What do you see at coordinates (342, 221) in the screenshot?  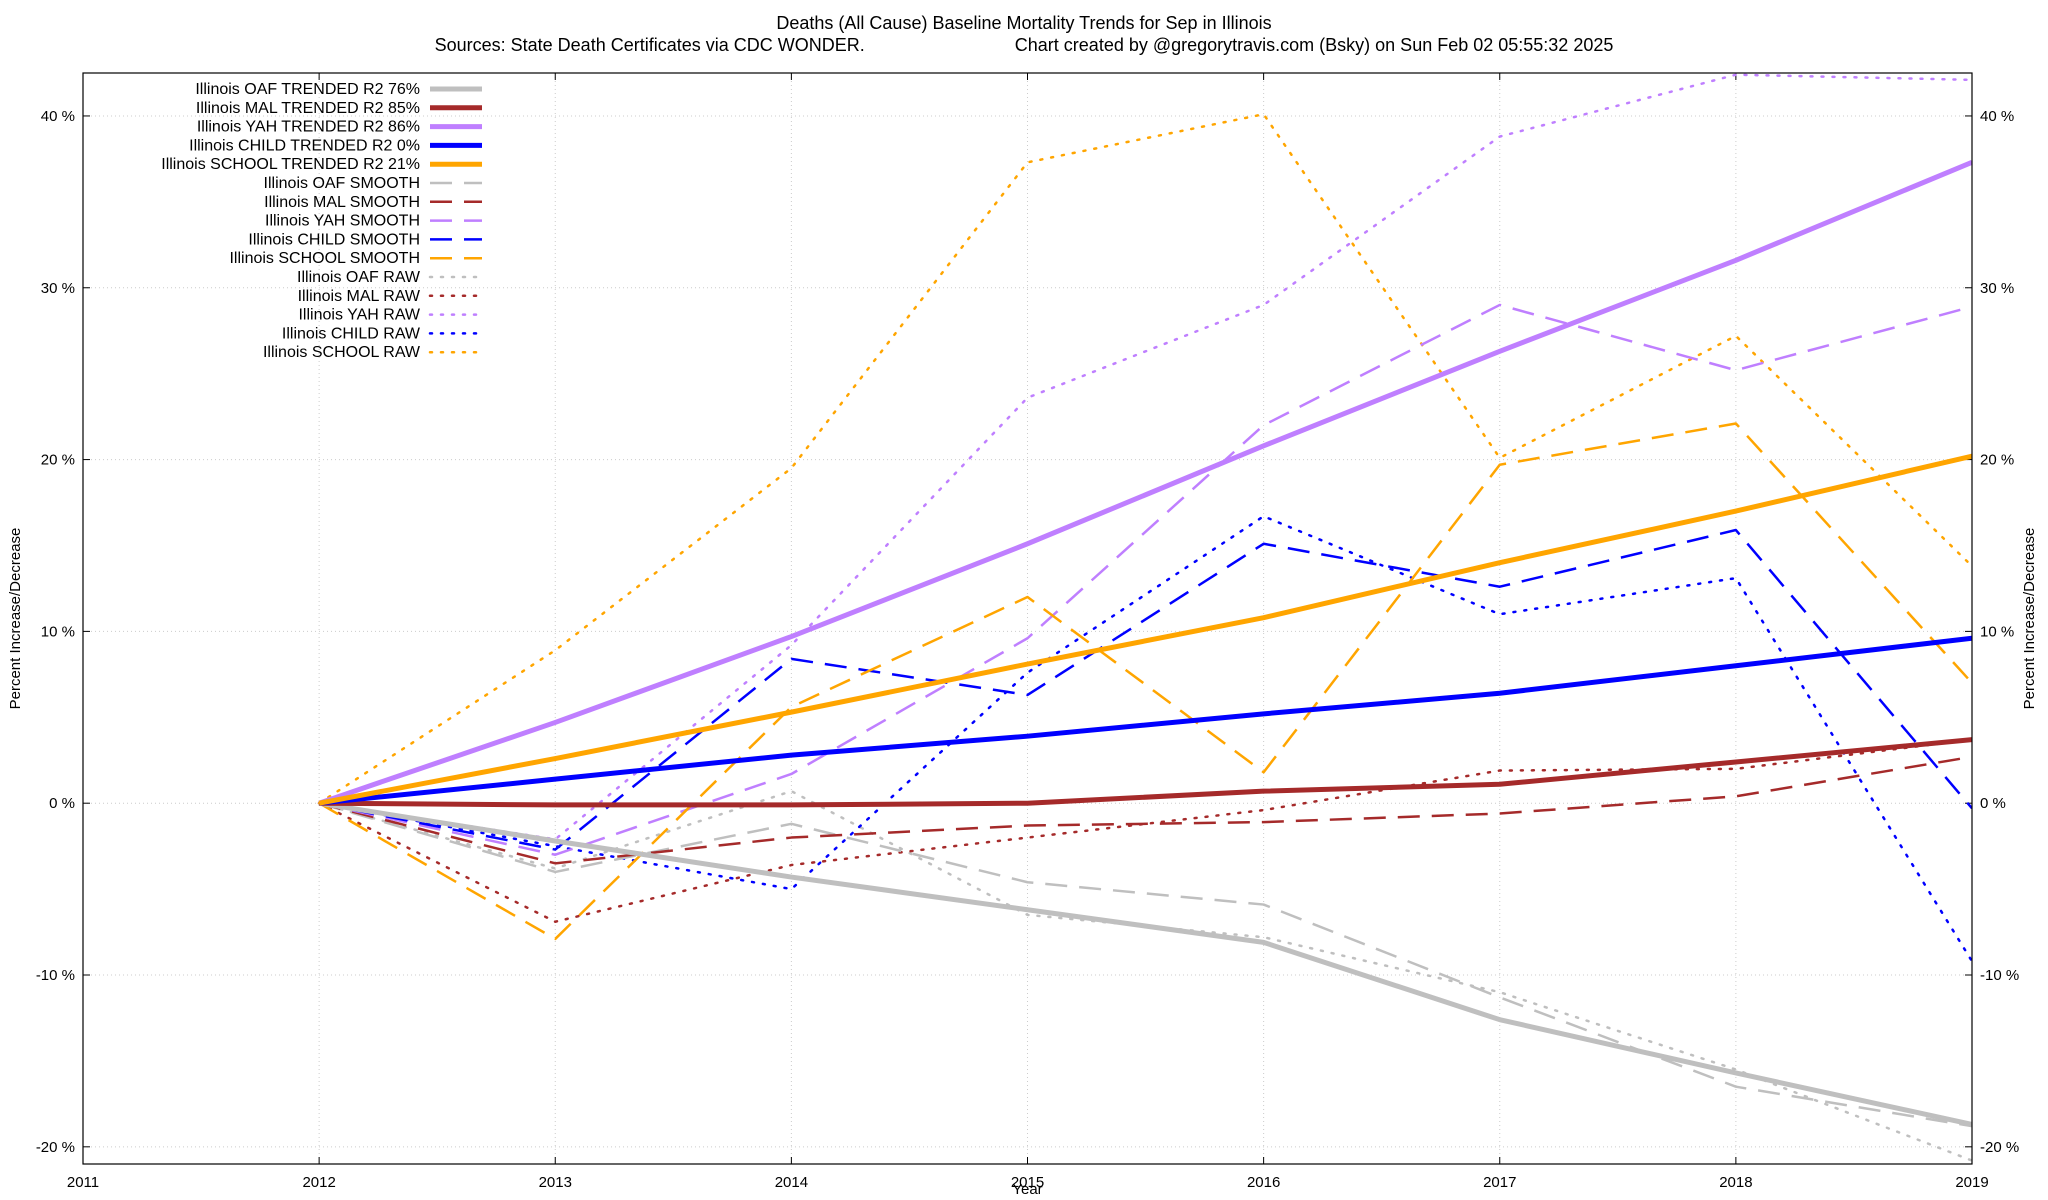 I see `legend-label-illinois-yah-smooth: Illinois YAH SMOOTH` at bounding box center [342, 221].